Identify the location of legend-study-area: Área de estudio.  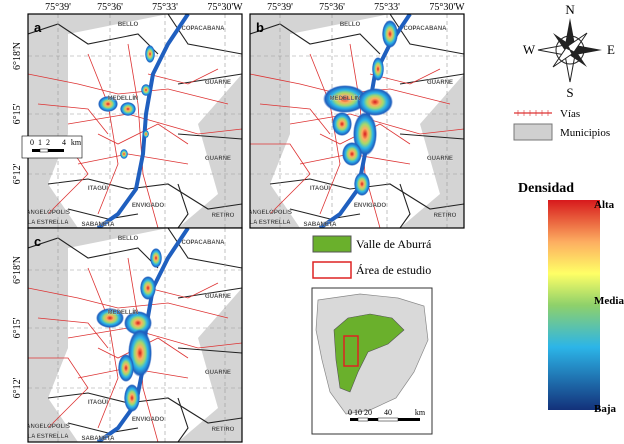
(393, 270).